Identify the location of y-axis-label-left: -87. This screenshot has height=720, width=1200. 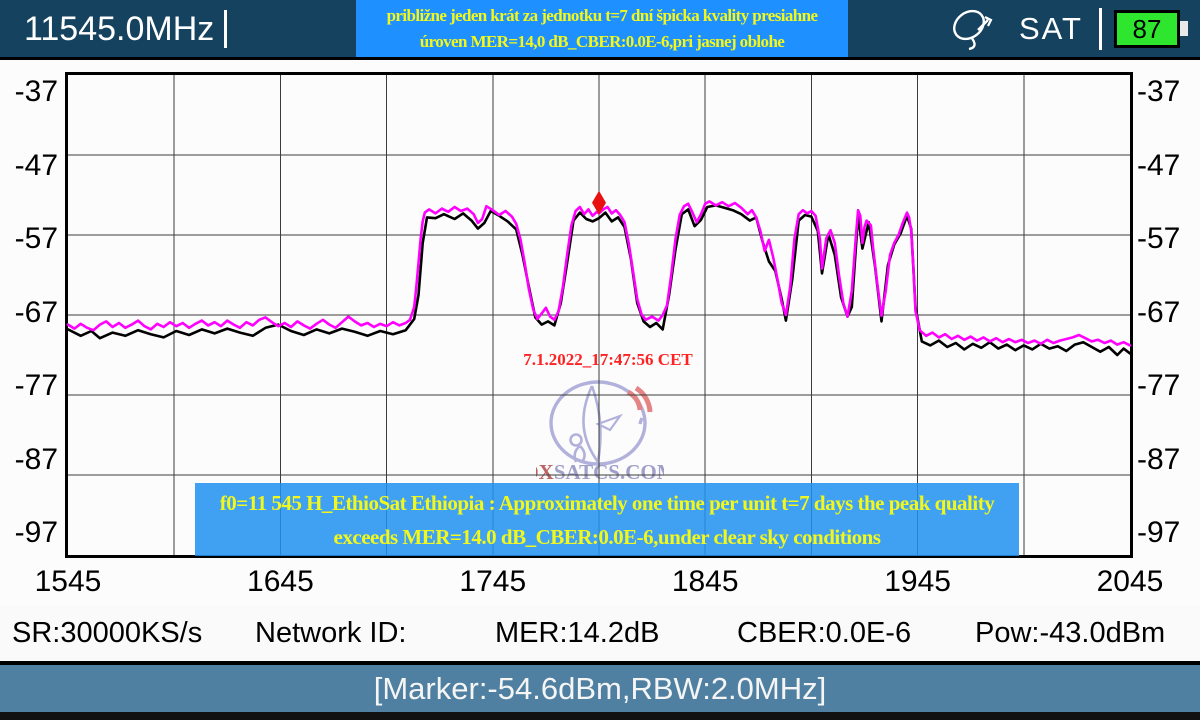
(36, 459).